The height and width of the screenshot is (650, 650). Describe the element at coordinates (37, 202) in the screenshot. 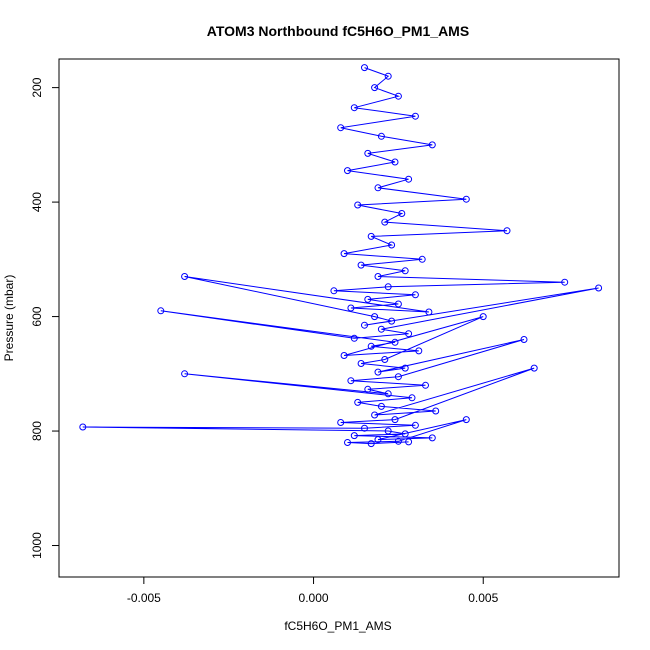

I see `y-tick-label: 400` at that location.